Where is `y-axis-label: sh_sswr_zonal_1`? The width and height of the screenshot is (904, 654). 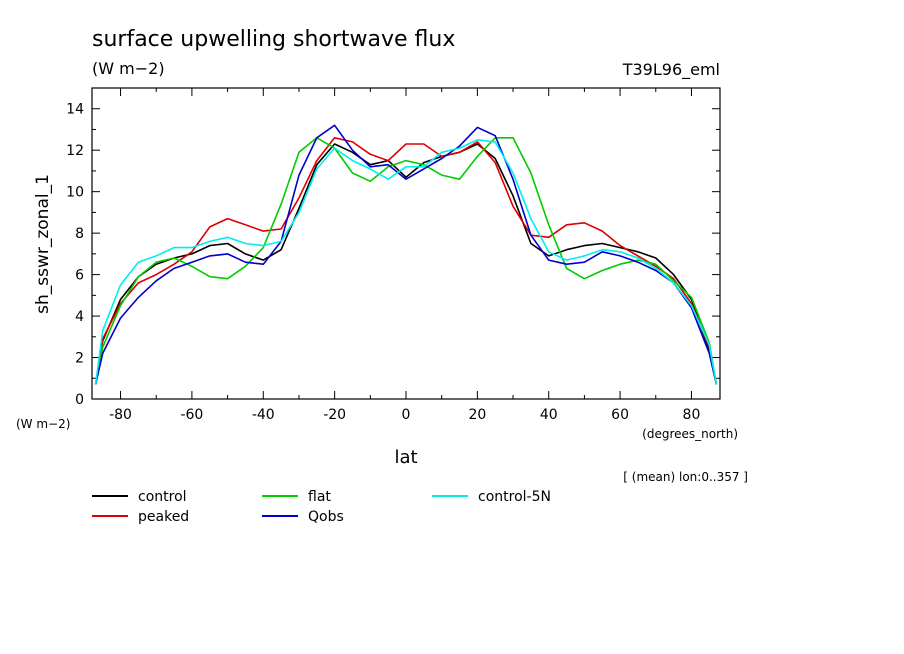 y-axis-label: sh_sswr_zonal_1 is located at coordinates (43, 244).